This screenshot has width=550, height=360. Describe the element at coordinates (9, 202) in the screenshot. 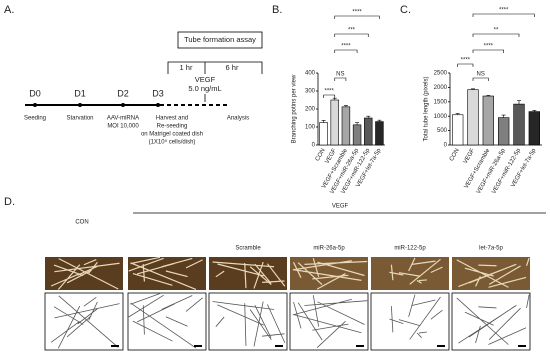

I see `panel-label: D.` at that location.